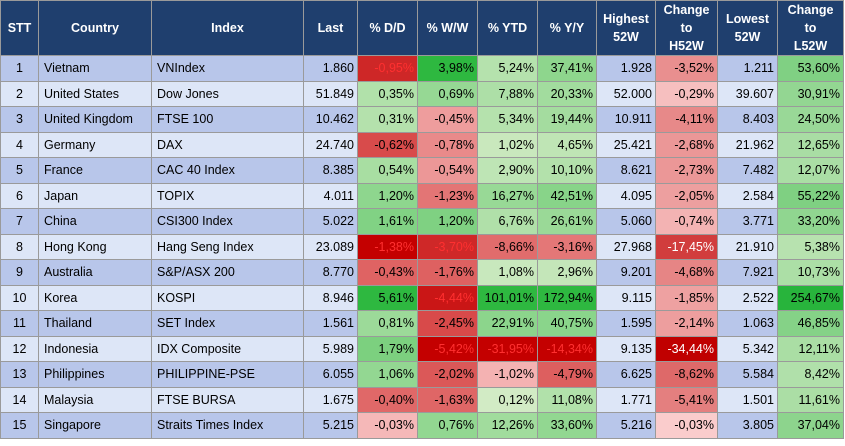  I want to click on cell-country: Hong Kong, so click(95, 246).